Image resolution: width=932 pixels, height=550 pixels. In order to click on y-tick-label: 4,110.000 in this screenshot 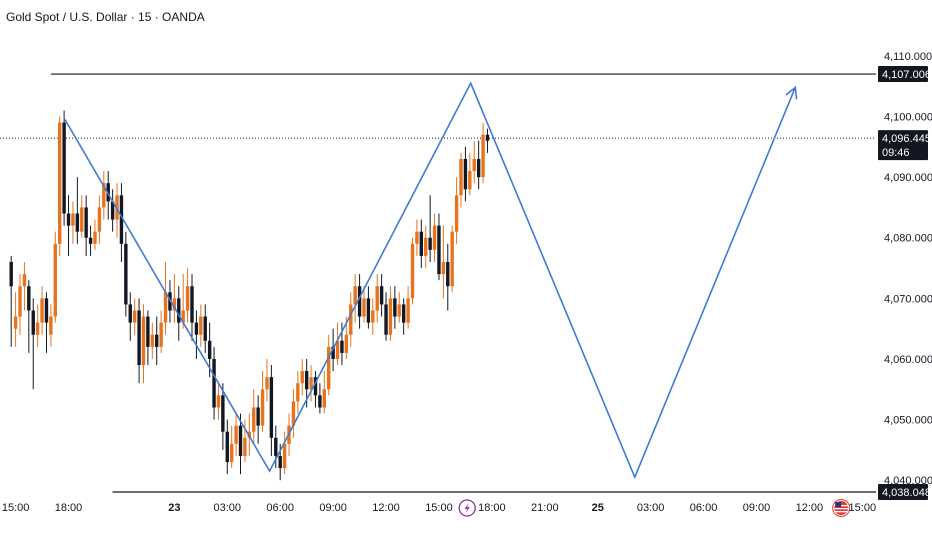, I will do `click(908, 57)`.